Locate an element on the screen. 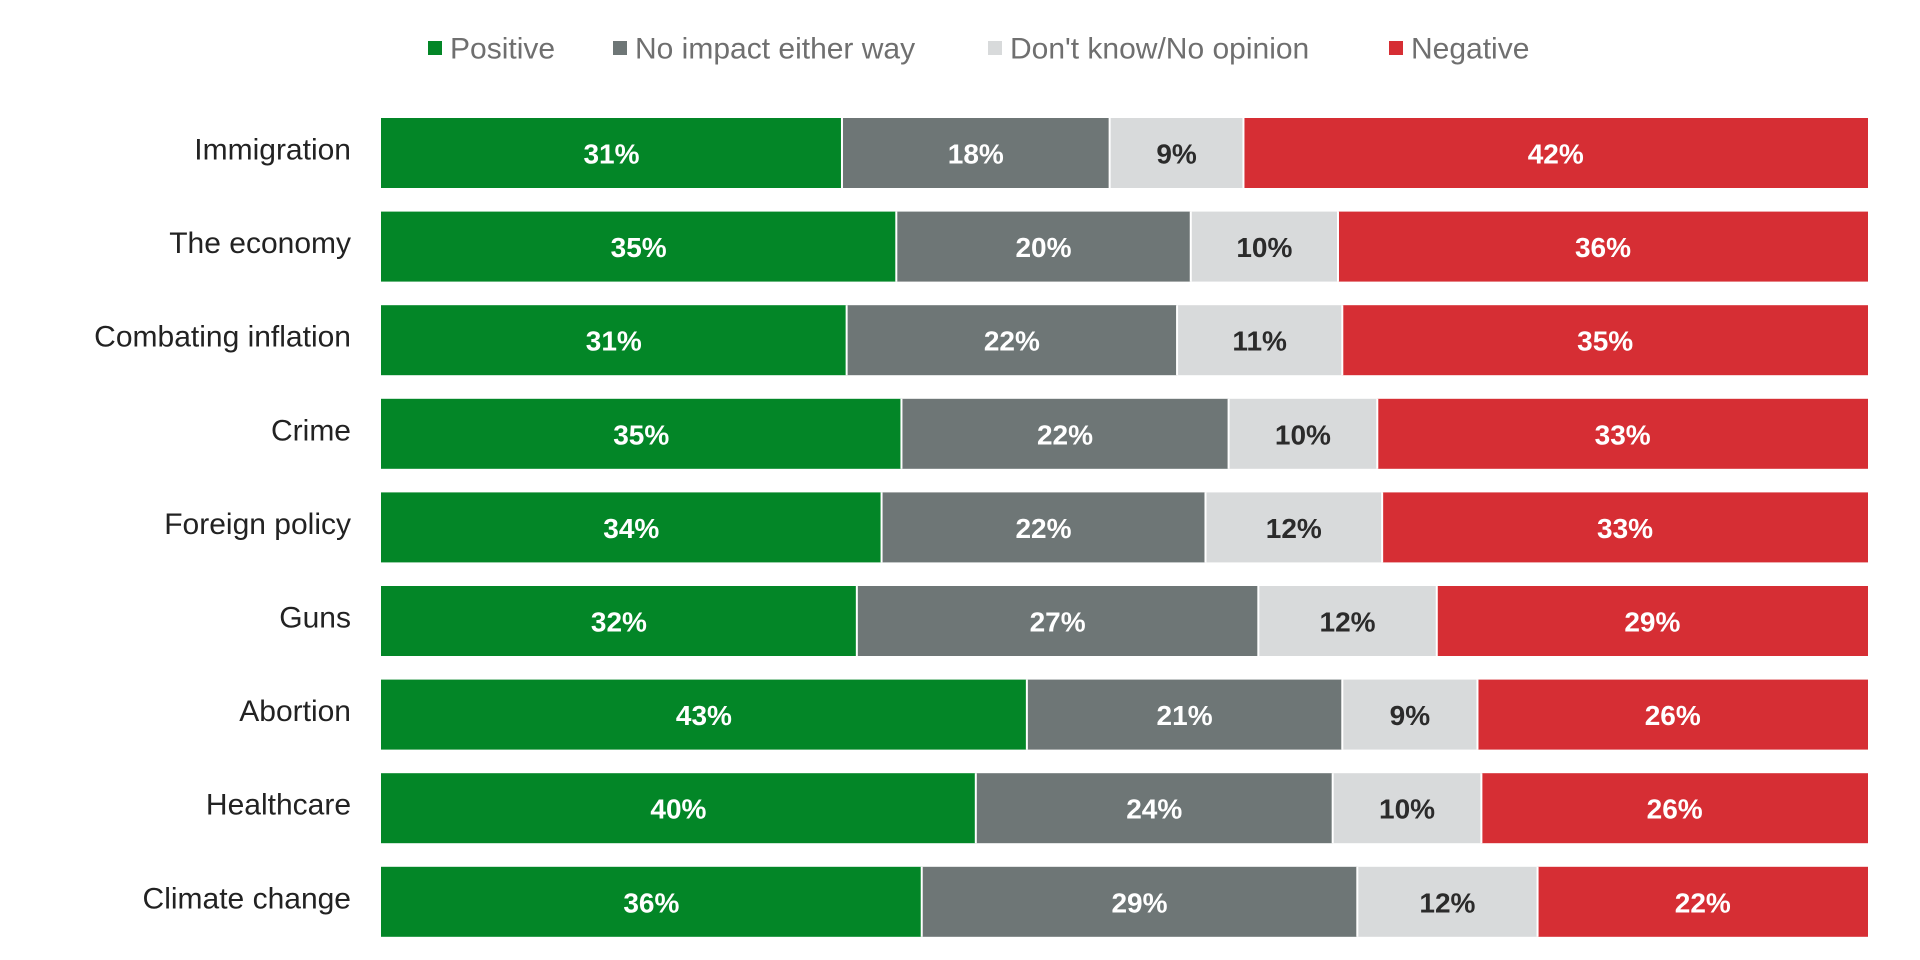 The width and height of the screenshot is (1920, 960). bar-combating-inflation-positive is located at coordinates (614, 340).